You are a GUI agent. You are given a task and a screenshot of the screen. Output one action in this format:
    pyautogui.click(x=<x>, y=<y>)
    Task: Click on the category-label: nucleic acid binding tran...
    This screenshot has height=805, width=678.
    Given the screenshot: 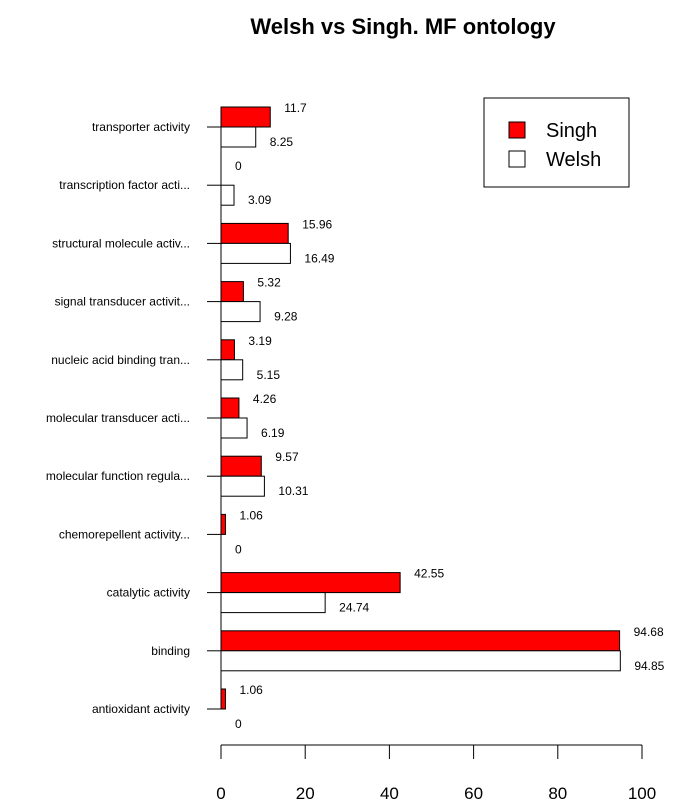 What is the action you would take?
    pyautogui.click(x=120, y=360)
    